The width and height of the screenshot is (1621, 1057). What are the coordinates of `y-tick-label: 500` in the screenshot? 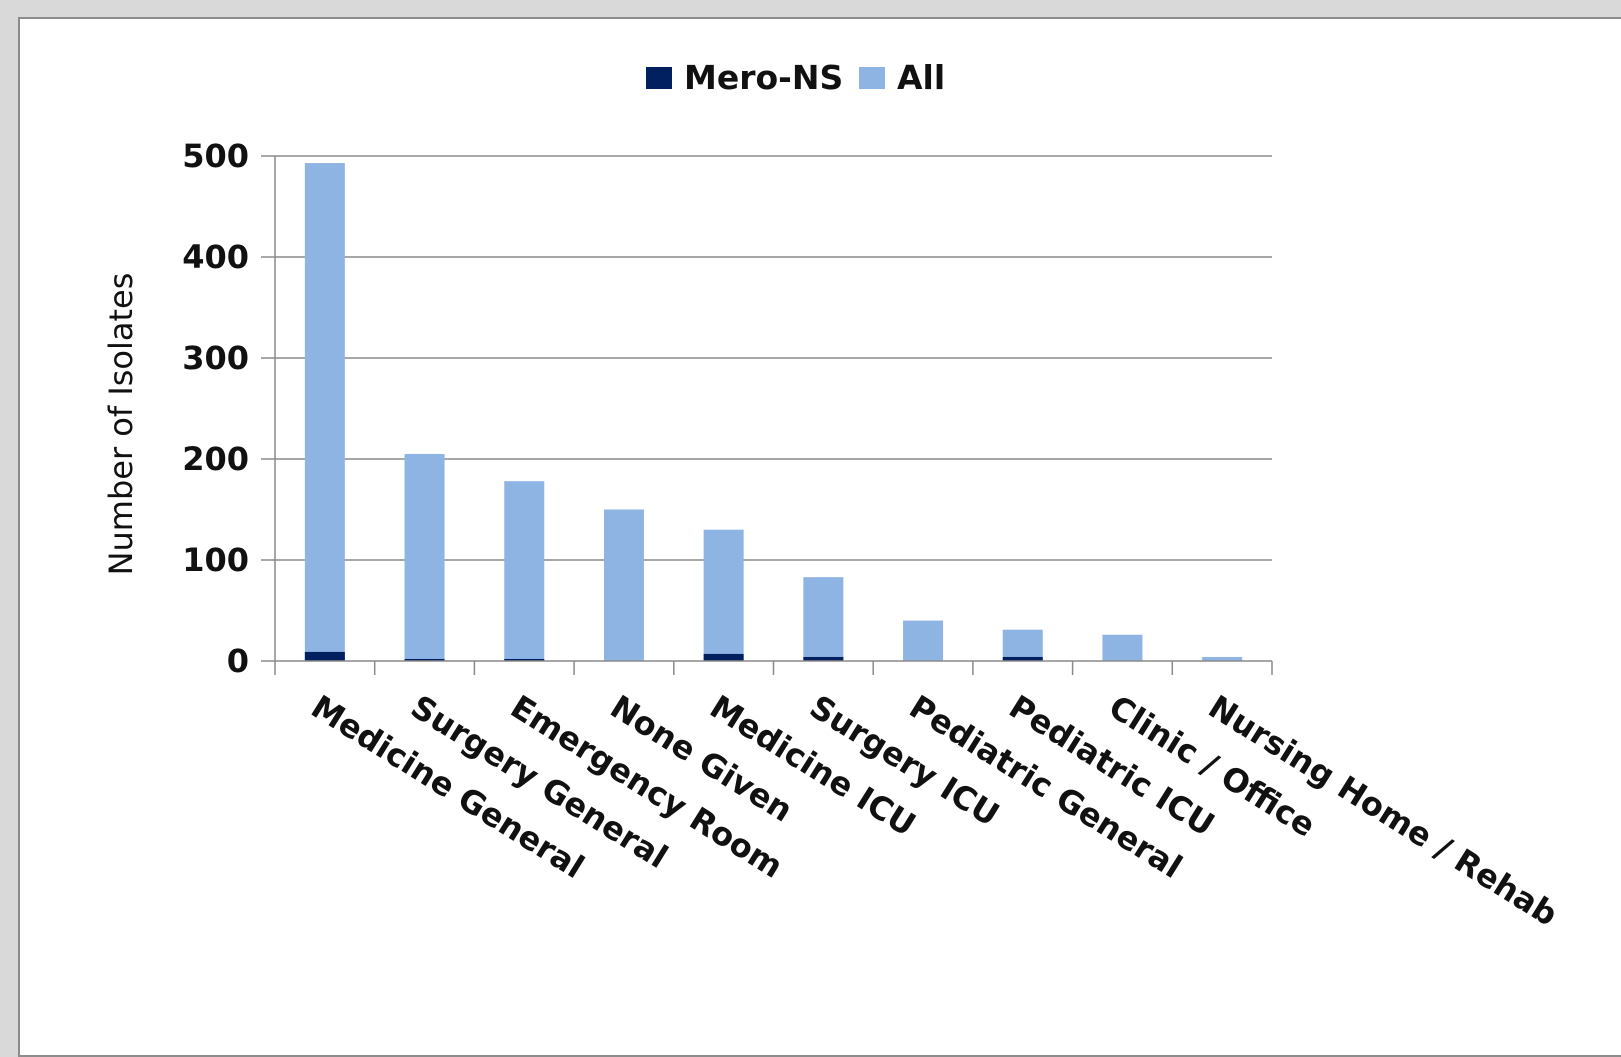 It's located at (215, 156).